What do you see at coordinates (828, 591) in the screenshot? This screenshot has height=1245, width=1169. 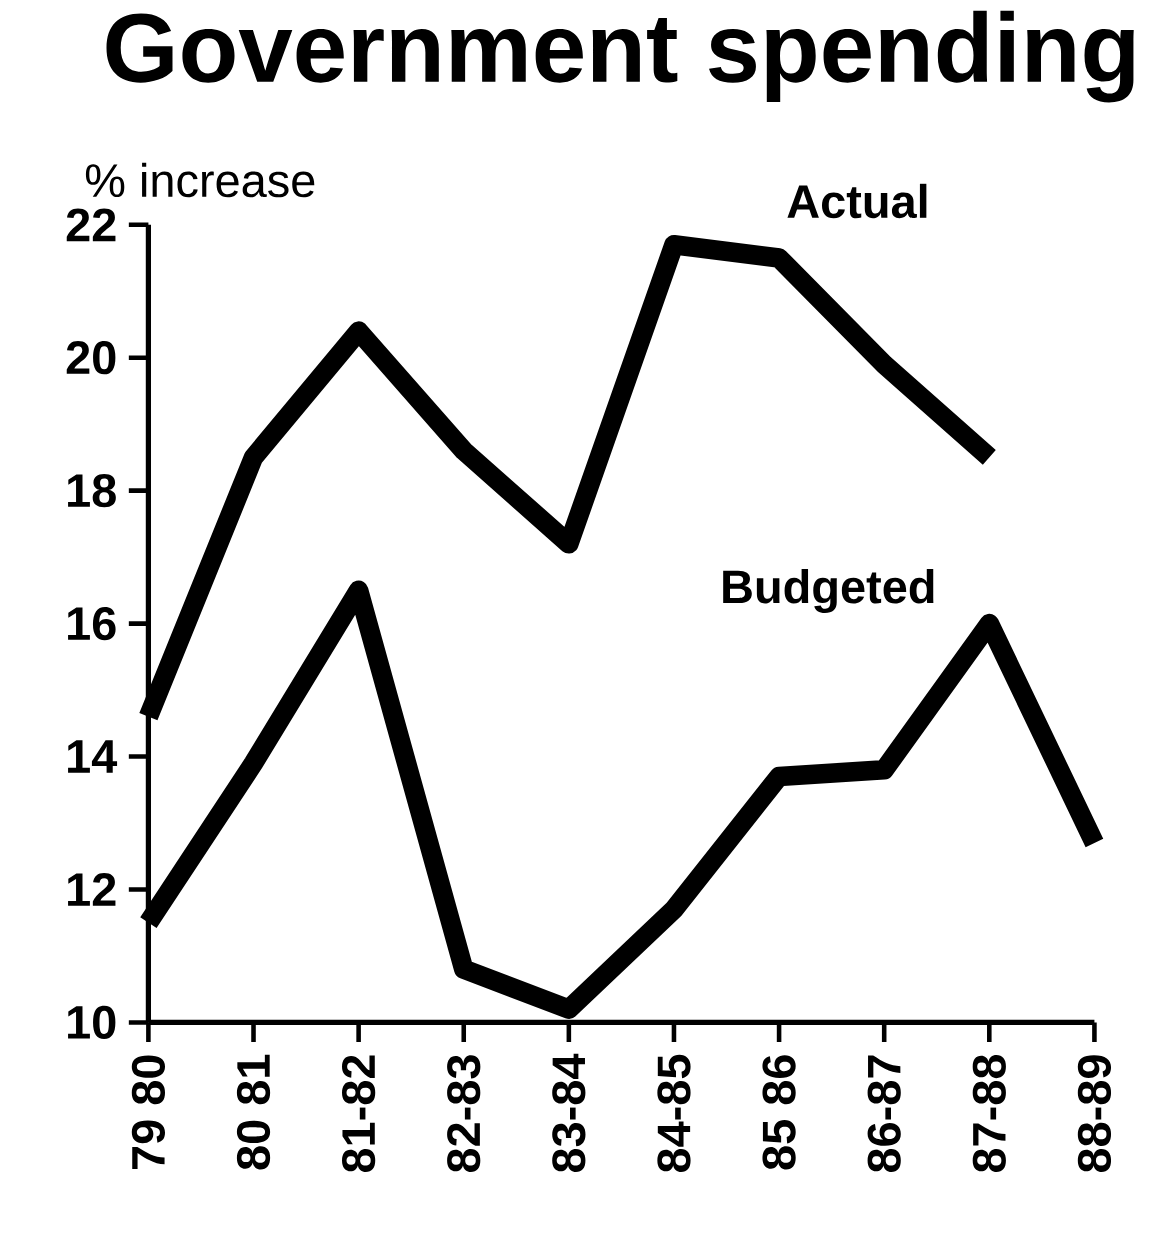 I see `series-label: Budgeted` at bounding box center [828, 591].